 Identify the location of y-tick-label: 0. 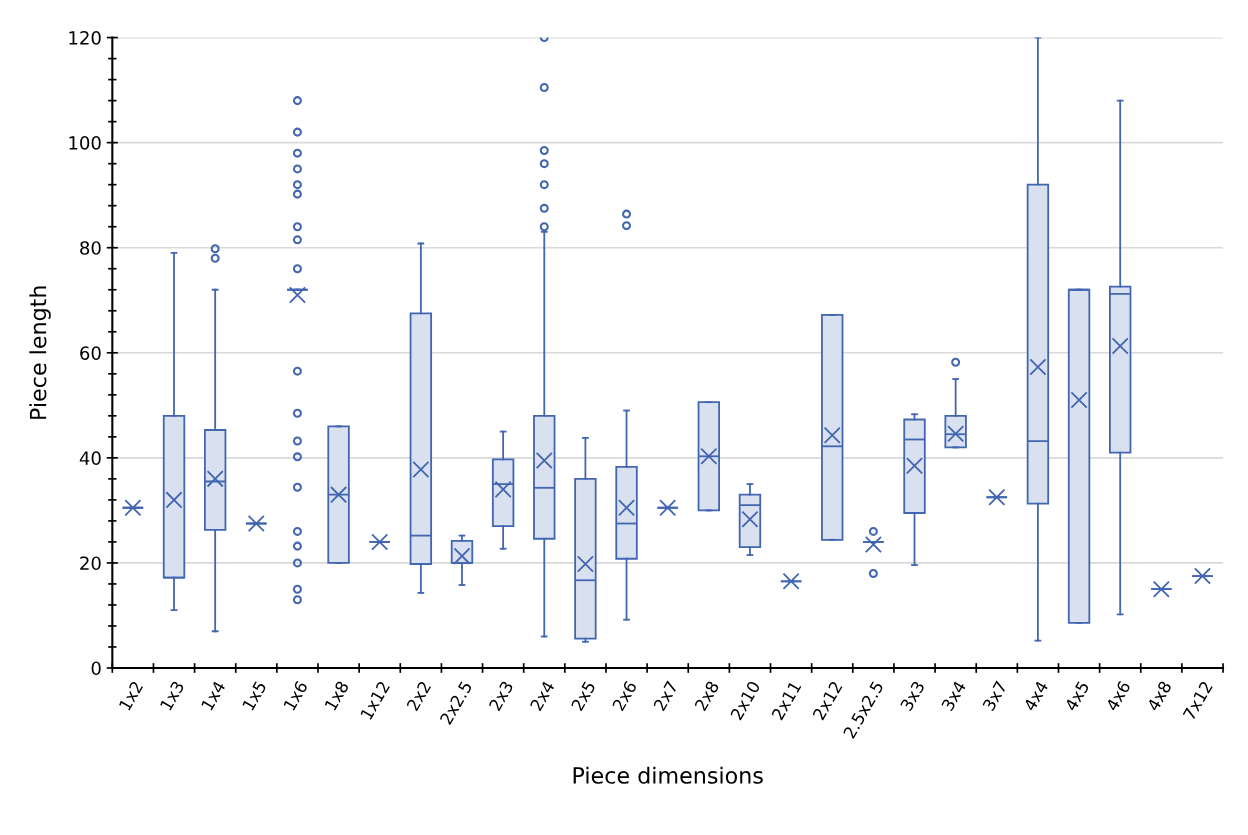
(96, 668).